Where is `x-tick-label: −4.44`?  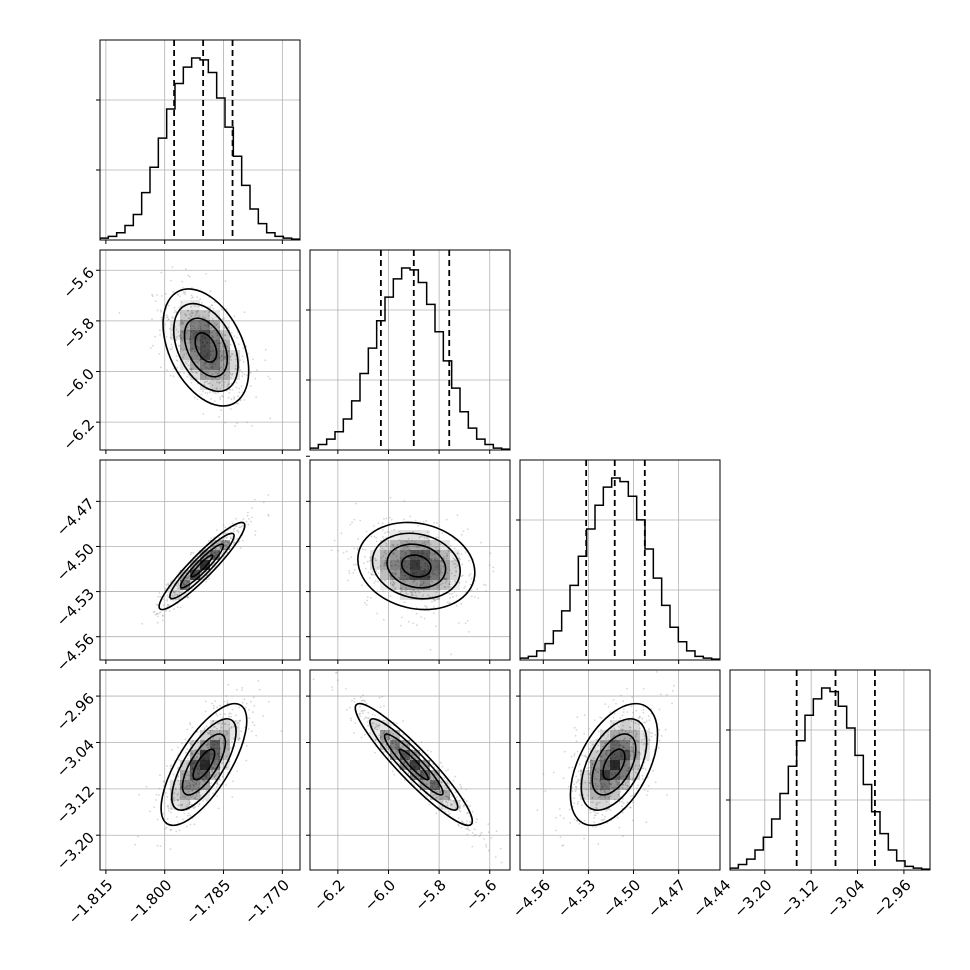 x-tick-label: −4.44 is located at coordinates (711, 898).